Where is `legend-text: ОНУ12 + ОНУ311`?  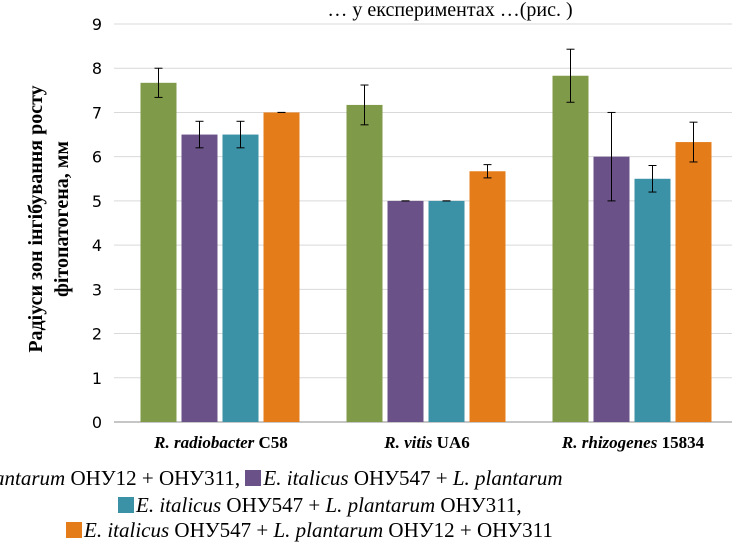 legend-text: ОНУ12 + ОНУ311 is located at coordinates (468, 530).